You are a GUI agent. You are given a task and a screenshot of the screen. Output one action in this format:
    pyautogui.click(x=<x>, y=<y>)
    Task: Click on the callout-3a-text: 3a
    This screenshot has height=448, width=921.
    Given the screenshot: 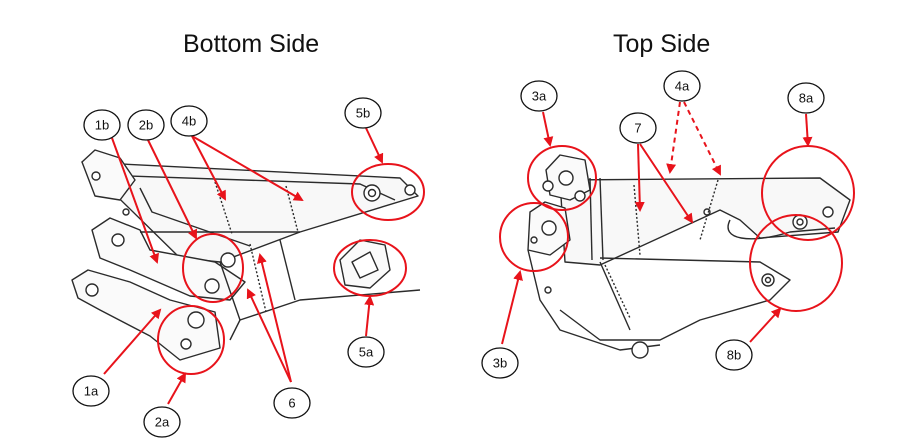 What is the action you would take?
    pyautogui.click(x=539, y=96)
    